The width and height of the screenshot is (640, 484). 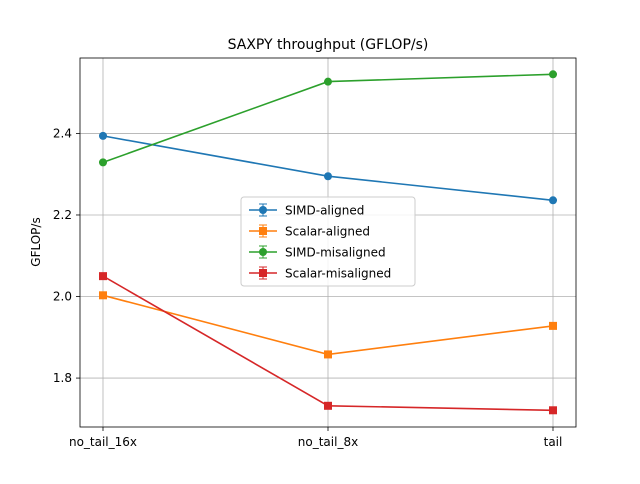 I want to click on legend-label: Scalar-aligned, so click(x=327, y=232).